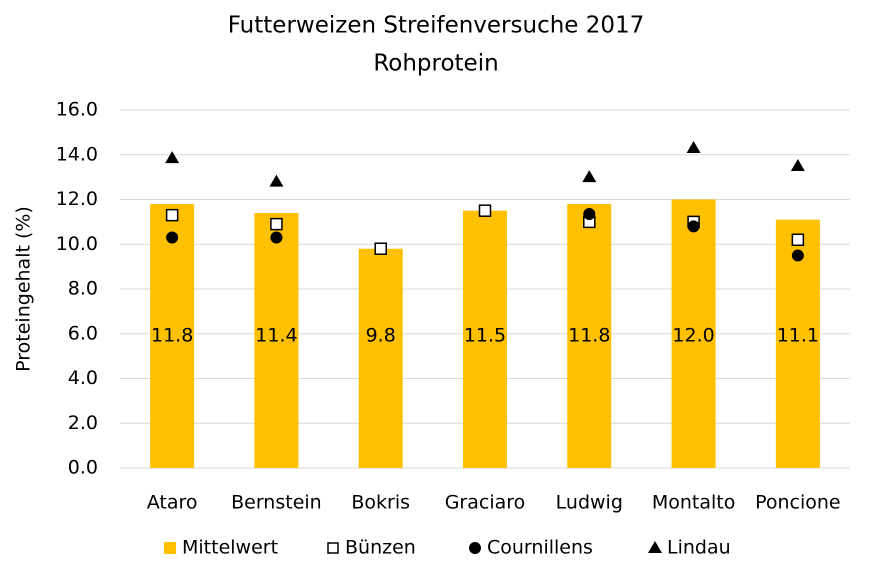 This screenshot has width=872, height=567. I want to click on x-tick-label: Bernstein, so click(276, 503).